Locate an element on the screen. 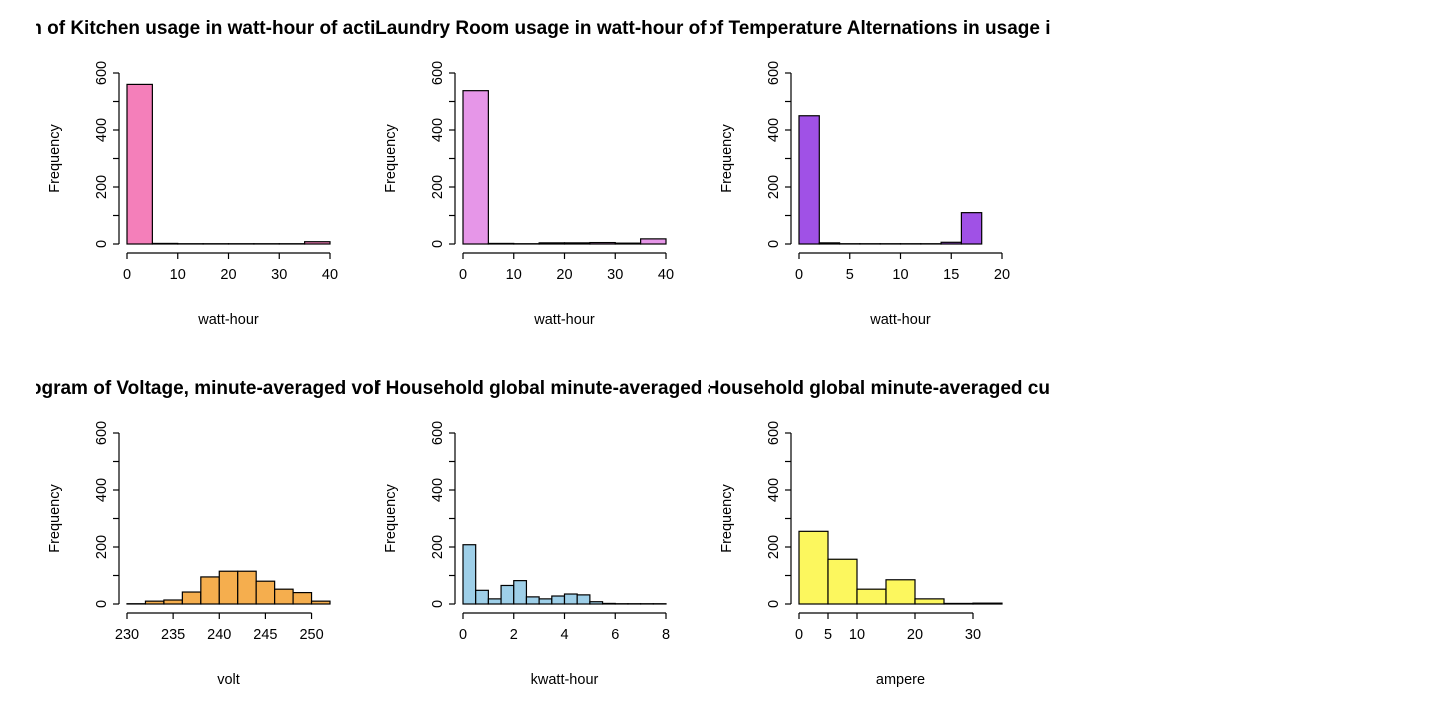 The width and height of the screenshot is (1430, 706). x-tick-label: 4 is located at coordinates (564, 635).